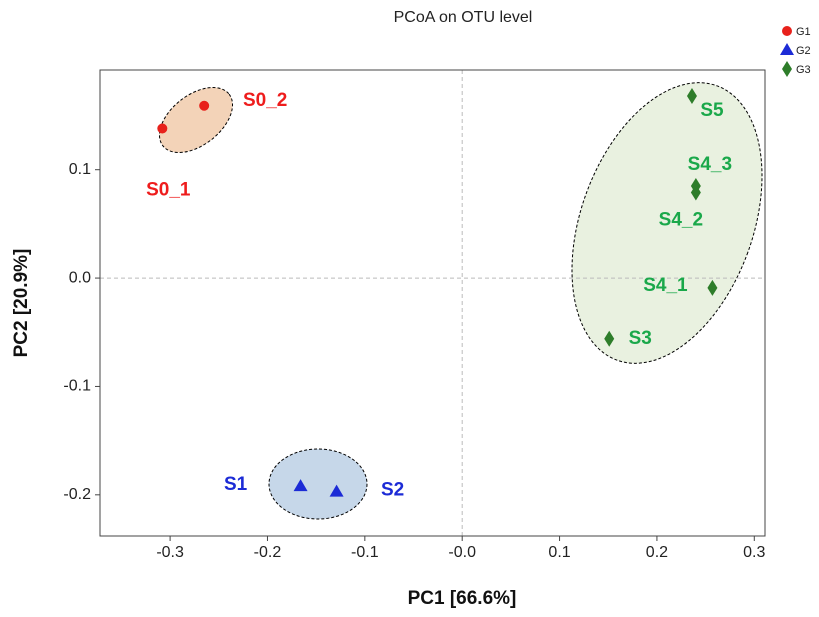 The width and height of the screenshot is (819, 617). Describe the element at coordinates (665, 285) in the screenshot. I see `point-label: S4_1` at that location.